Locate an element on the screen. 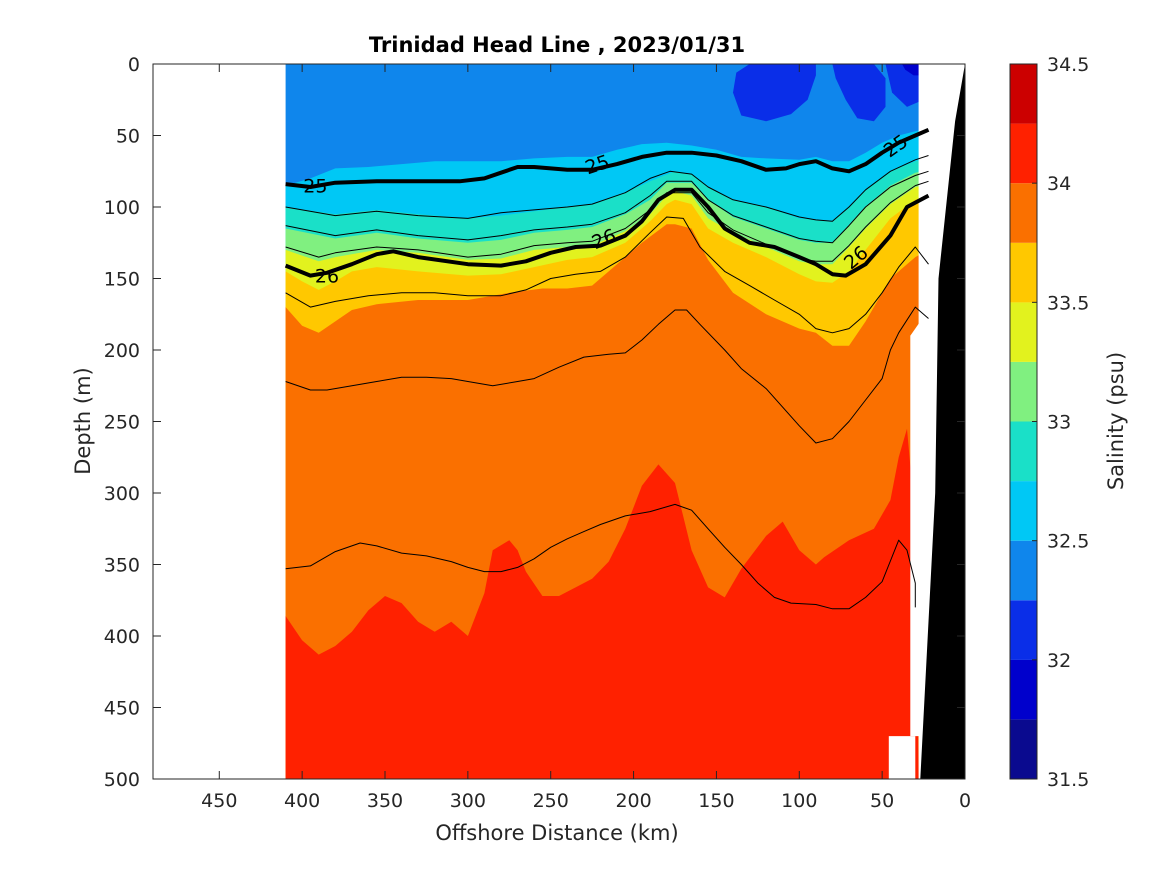 The height and width of the screenshot is (879, 1167). x-tick-label: 150 is located at coordinates (716, 801).